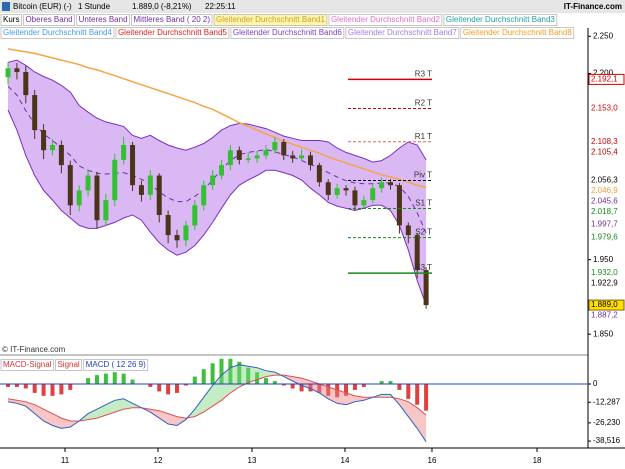 The image size is (625, 469). Describe the element at coordinates (593, 6) in the screenshot. I see `header-brand: IT-Finance.com` at that location.